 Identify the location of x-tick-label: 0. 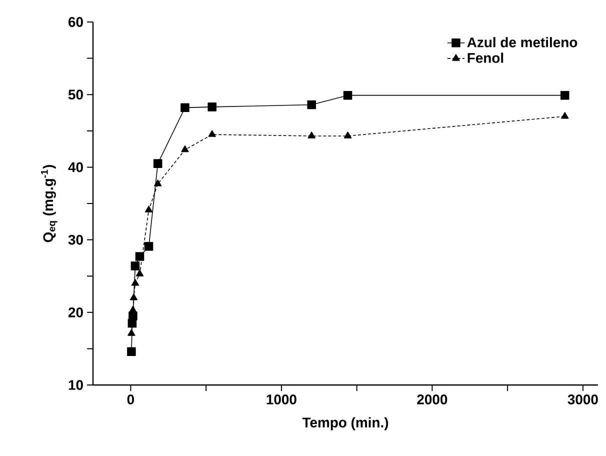
(130, 399).